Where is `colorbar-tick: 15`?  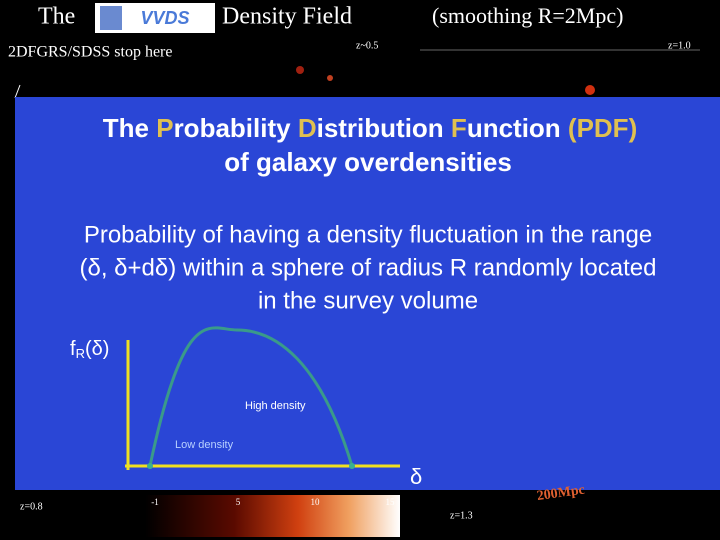
colorbar-tick: 15 is located at coordinates (391, 502).